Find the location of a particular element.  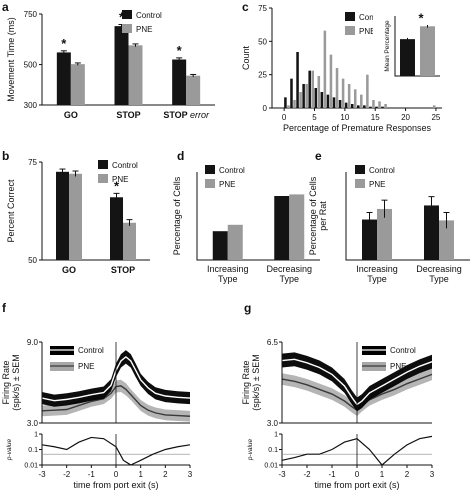

panel-b-legend-swatch-pne is located at coordinates (103, 178).